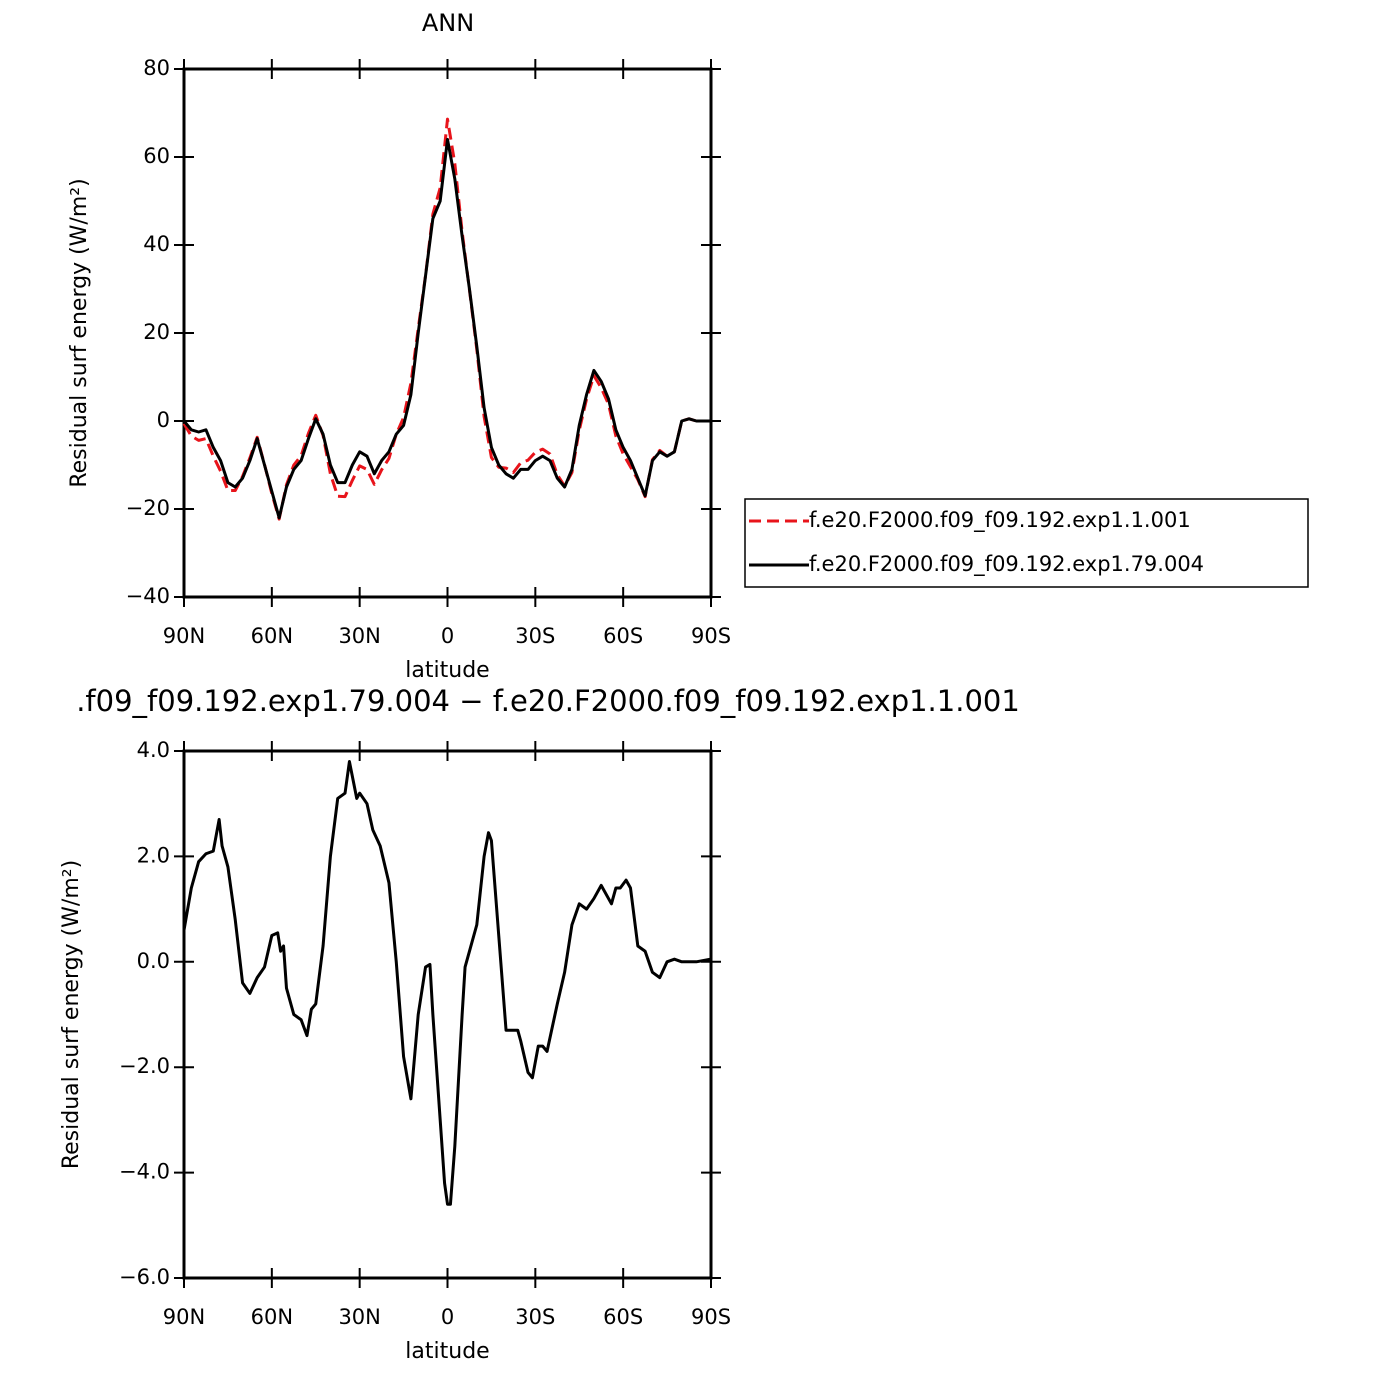  What do you see at coordinates (156, 68) in the screenshot?
I see `y-tick-label: 80` at bounding box center [156, 68].